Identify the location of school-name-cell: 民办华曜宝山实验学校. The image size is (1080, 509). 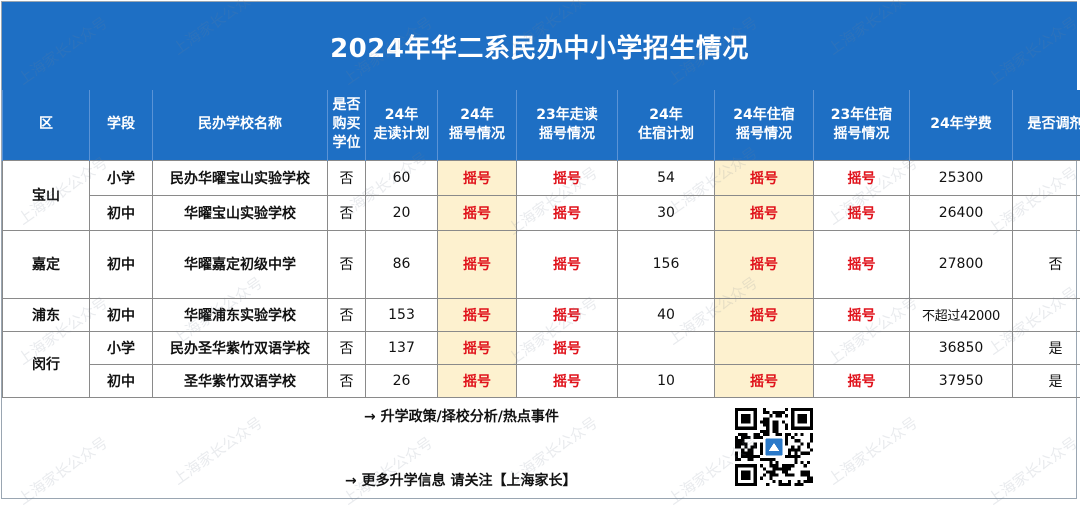
(240, 177).